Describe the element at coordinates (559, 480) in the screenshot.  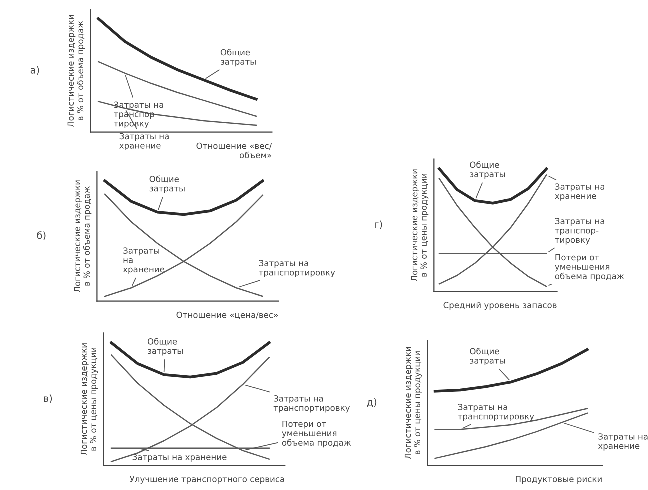
I see `x-axis-title: Продуктовые риски` at that location.